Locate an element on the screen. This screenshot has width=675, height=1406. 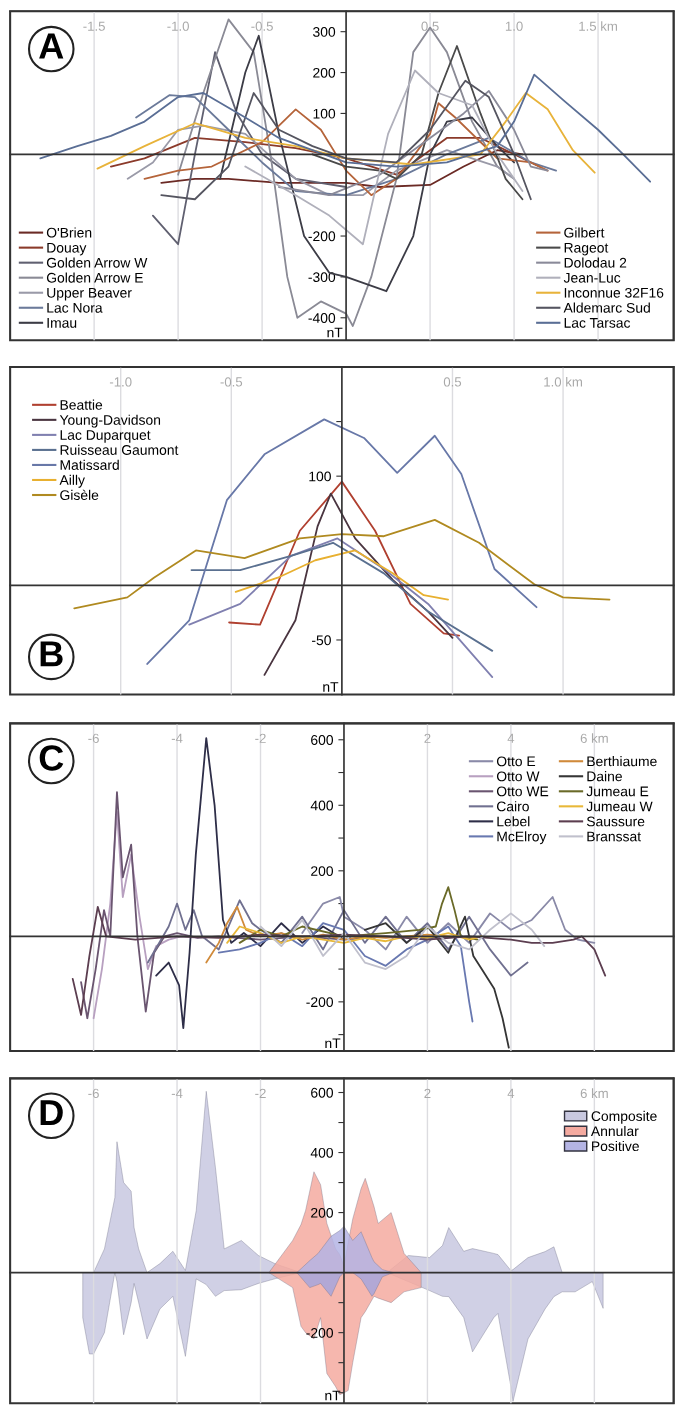
x-tick-label: 1.5 km is located at coordinates (598, 26).